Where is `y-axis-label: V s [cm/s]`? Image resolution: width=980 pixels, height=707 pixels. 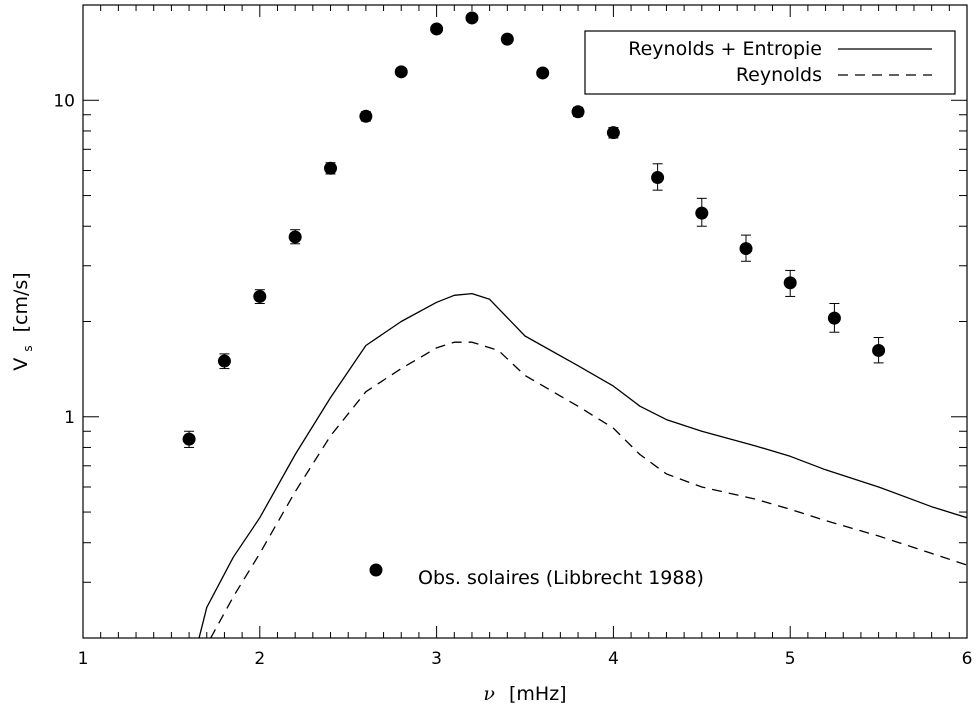
y-axis-label: V s [cm/s] is located at coordinates (23, 321).